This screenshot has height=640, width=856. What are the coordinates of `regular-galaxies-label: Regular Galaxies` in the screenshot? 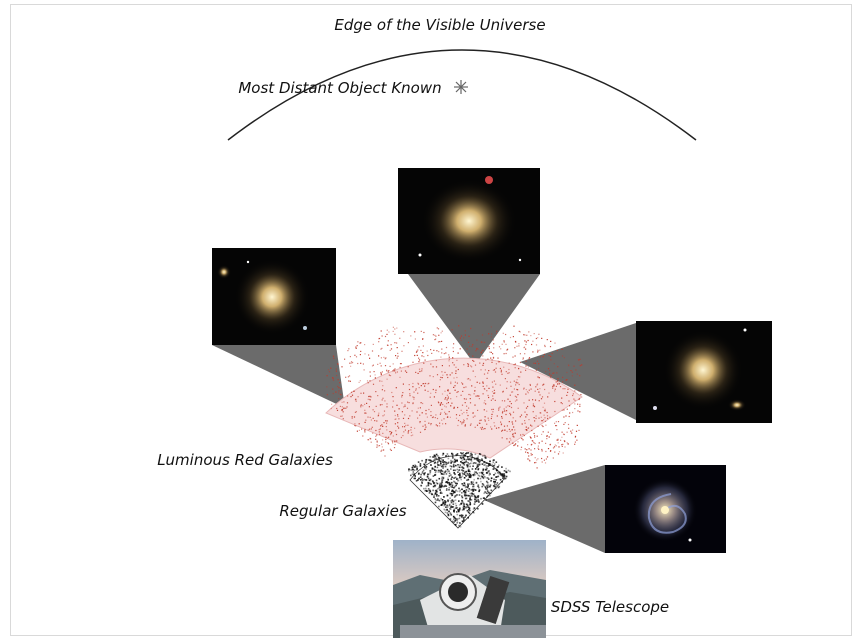 It's located at (342, 511).